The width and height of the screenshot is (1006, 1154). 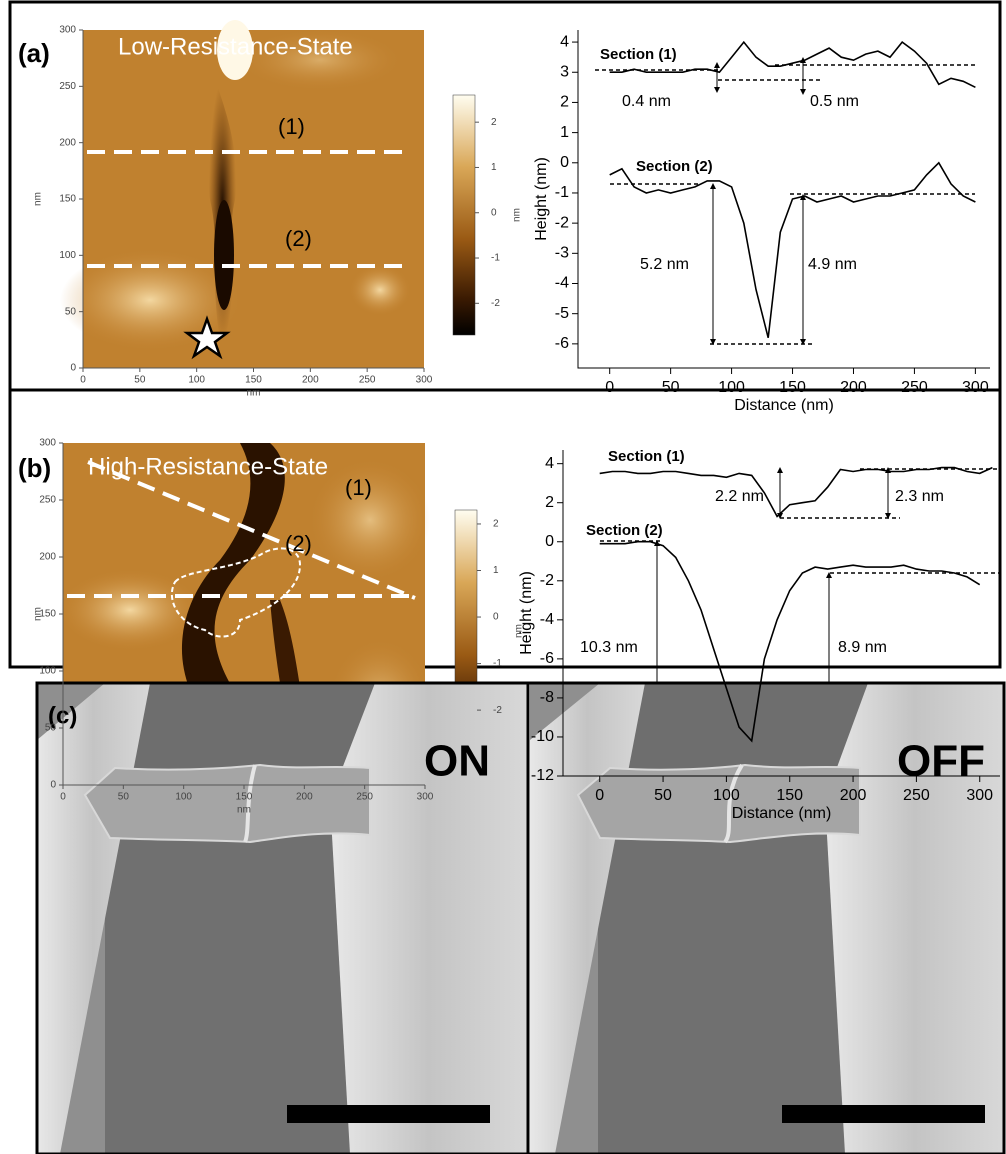 I want to click on y-tick-label: -8, so click(x=547, y=697).